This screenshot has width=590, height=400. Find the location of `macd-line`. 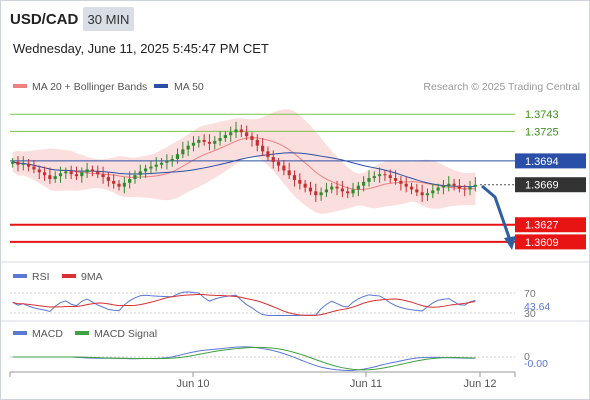

macd-line is located at coordinates (244, 359).